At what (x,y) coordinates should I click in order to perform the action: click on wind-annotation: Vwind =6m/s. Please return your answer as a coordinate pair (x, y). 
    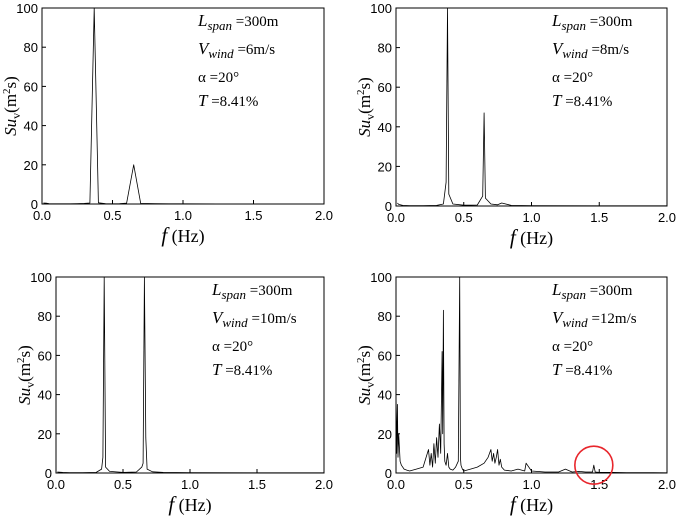
    Looking at the image, I should click on (236, 50).